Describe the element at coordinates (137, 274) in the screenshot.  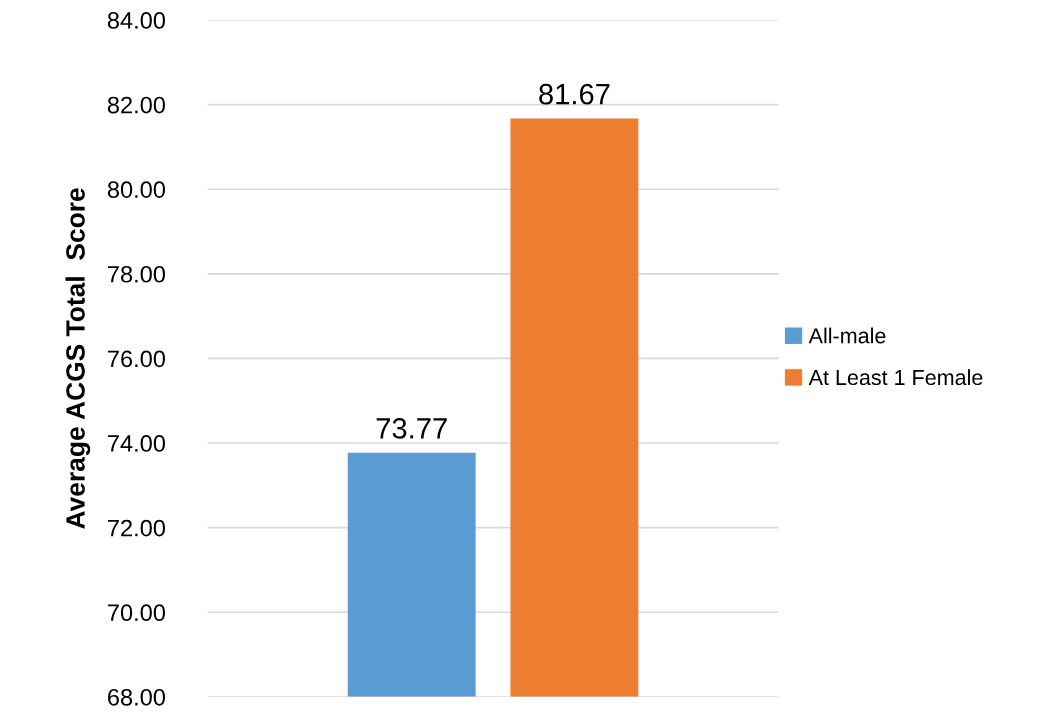
I see `y-tick-label: 78.00` at that location.